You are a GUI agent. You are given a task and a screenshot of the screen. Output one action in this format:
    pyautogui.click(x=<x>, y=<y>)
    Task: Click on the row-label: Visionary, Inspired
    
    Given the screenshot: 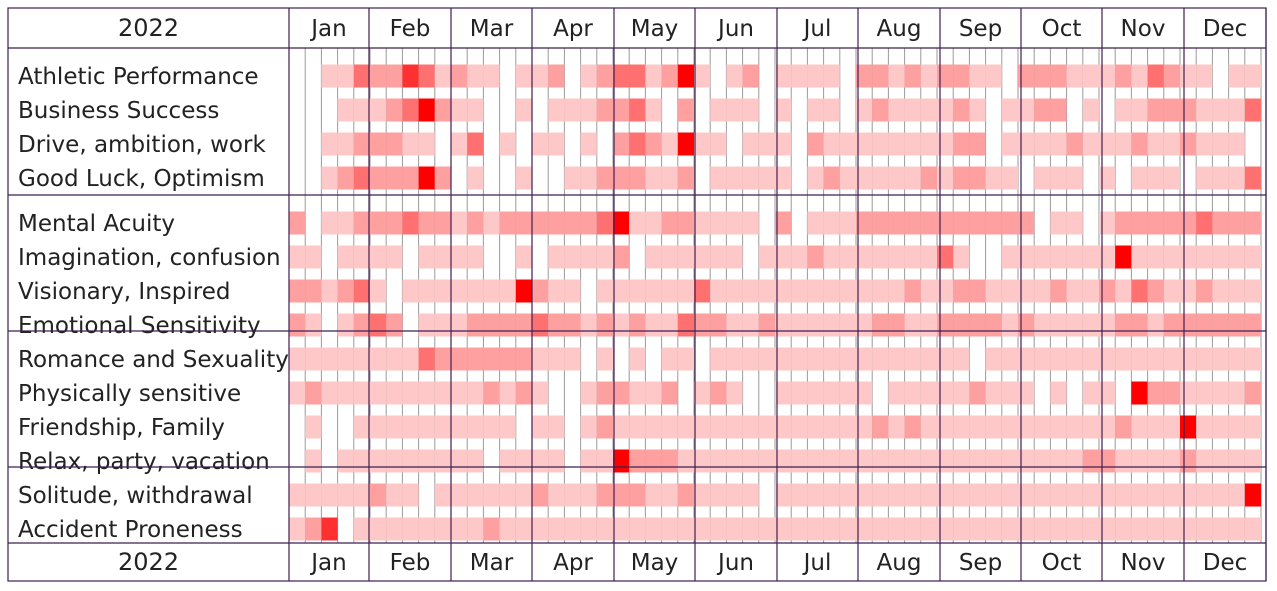 What is the action you would take?
    pyautogui.click(x=124, y=292)
    